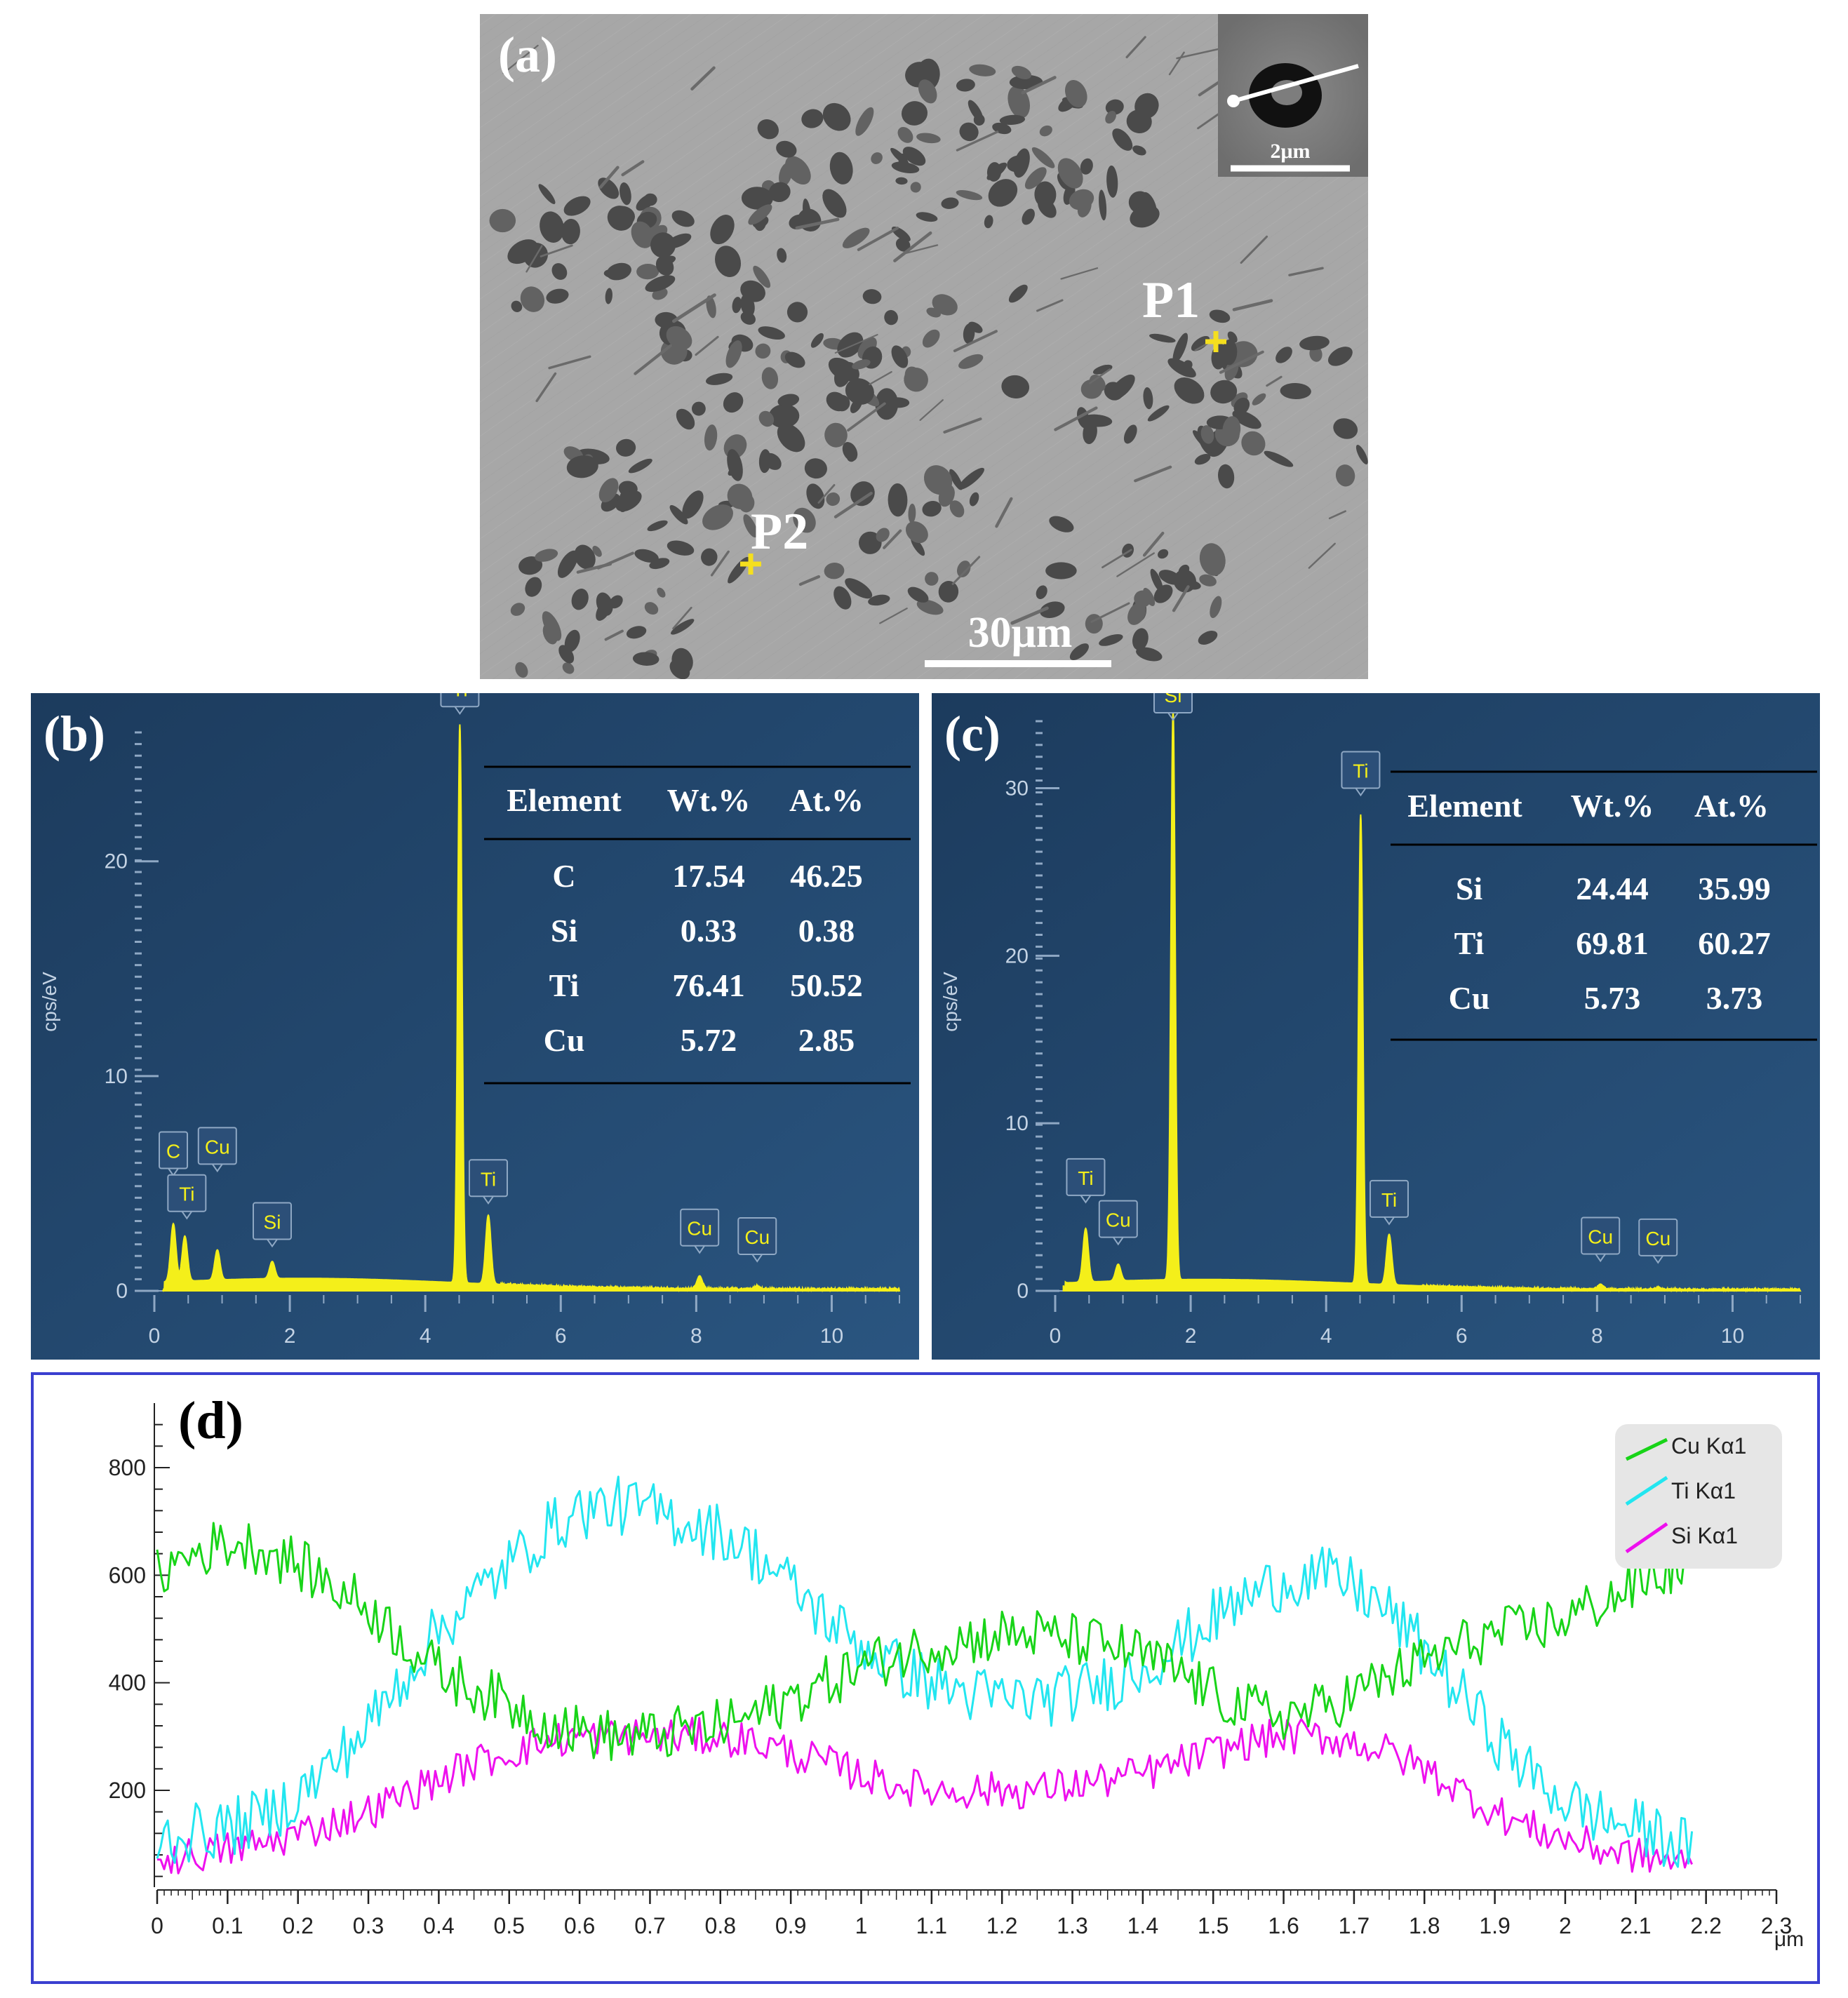  I want to click on svg-text: Si, so click(272, 1222).